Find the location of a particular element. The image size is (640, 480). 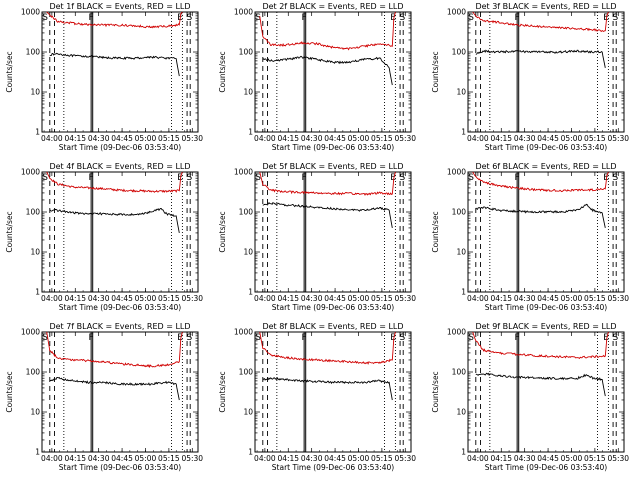

plot-title: Det 5f BLACK = Events, RED = LLD is located at coordinates (332, 166).